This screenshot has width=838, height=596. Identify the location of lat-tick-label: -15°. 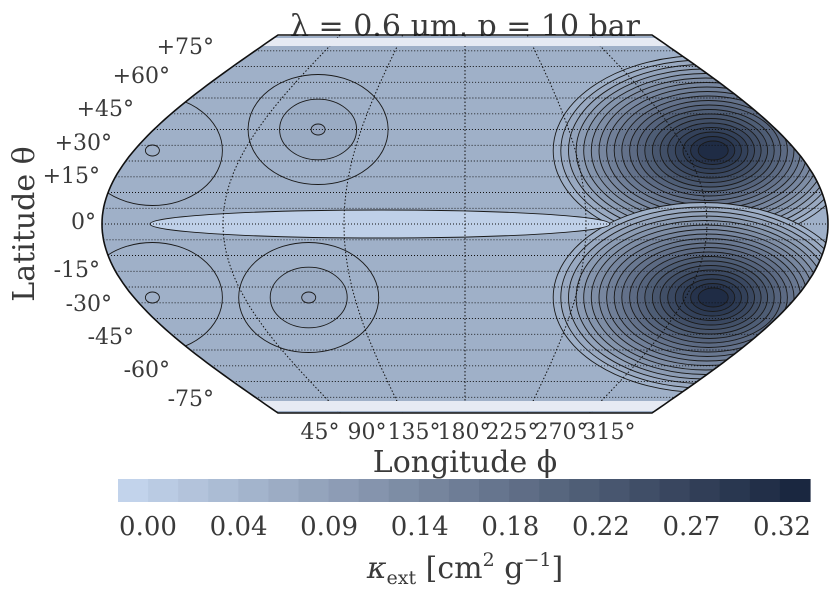
(77, 270).